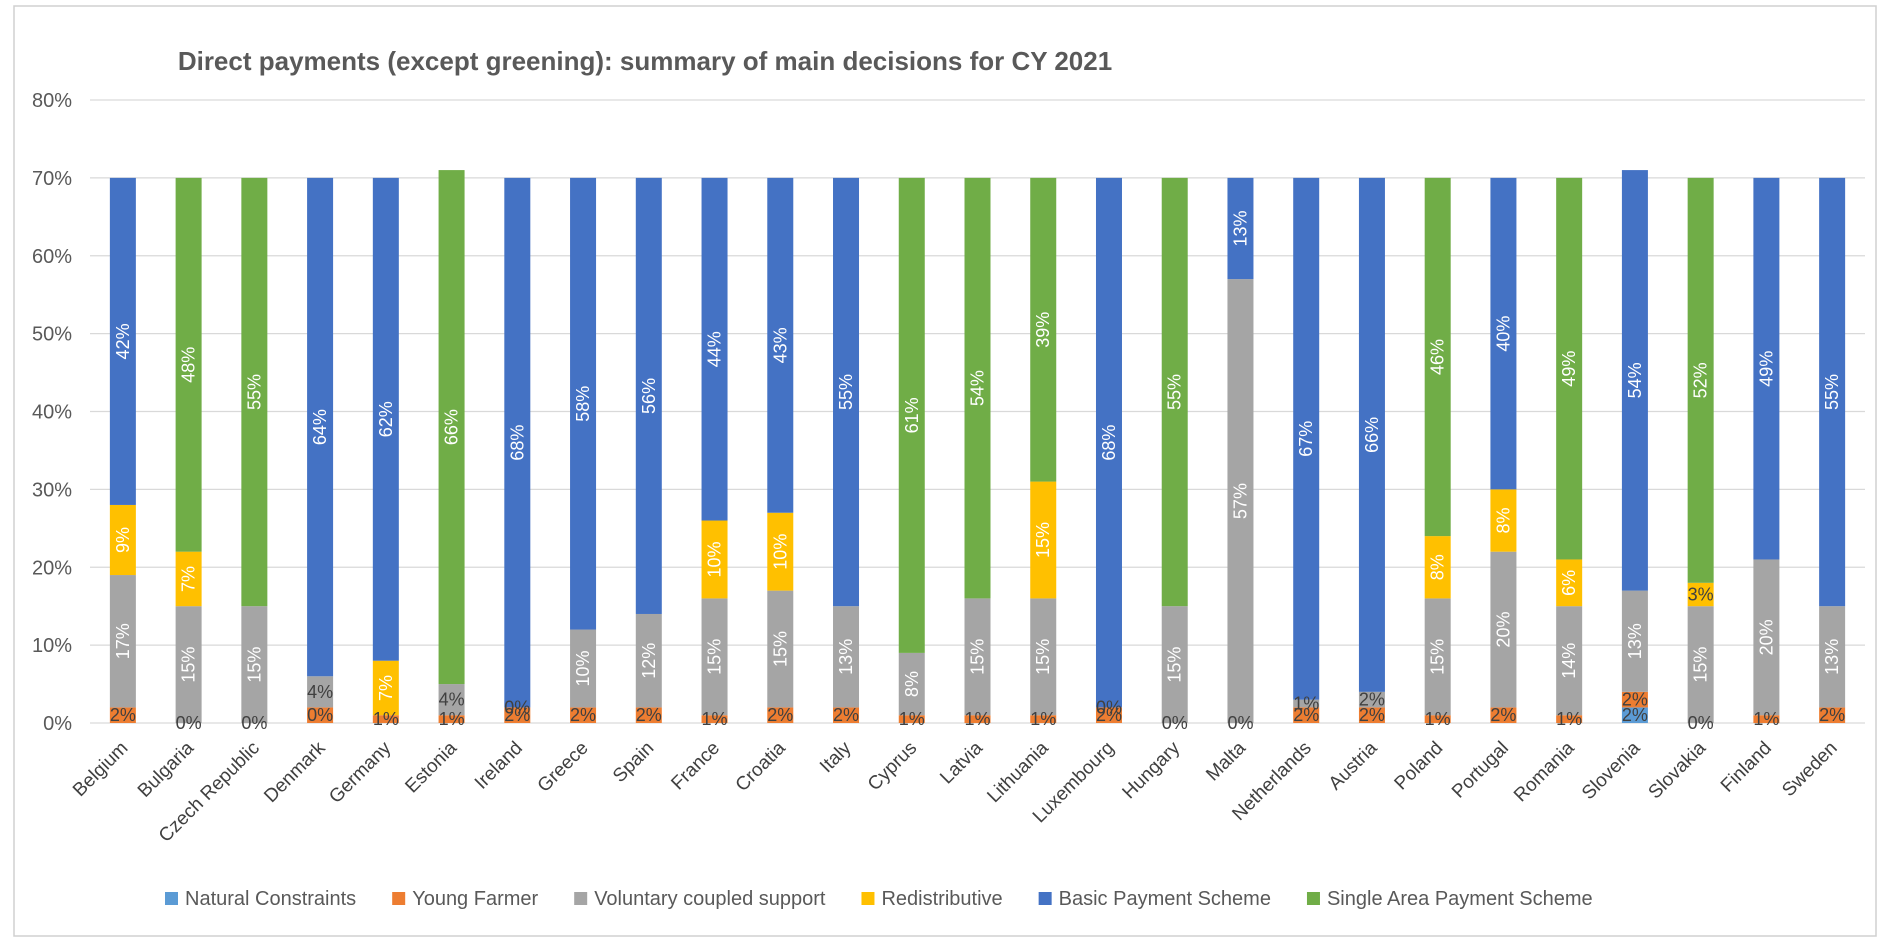 The width and height of the screenshot is (1881, 942). I want to click on data-label: 57%, so click(1240, 501).